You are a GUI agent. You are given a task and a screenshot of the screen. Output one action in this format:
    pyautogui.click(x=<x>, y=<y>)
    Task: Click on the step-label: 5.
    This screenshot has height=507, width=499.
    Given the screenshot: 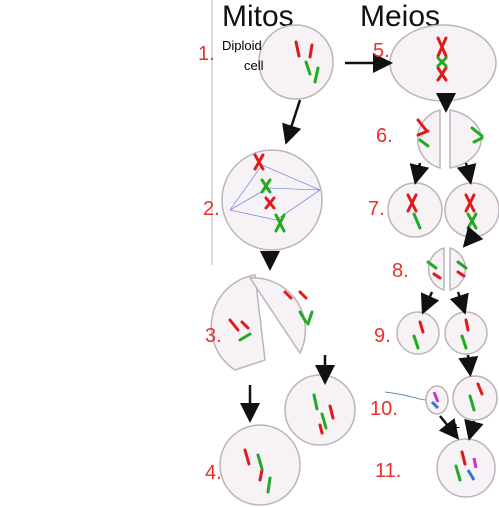 What is the action you would take?
    pyautogui.click(x=381, y=51)
    